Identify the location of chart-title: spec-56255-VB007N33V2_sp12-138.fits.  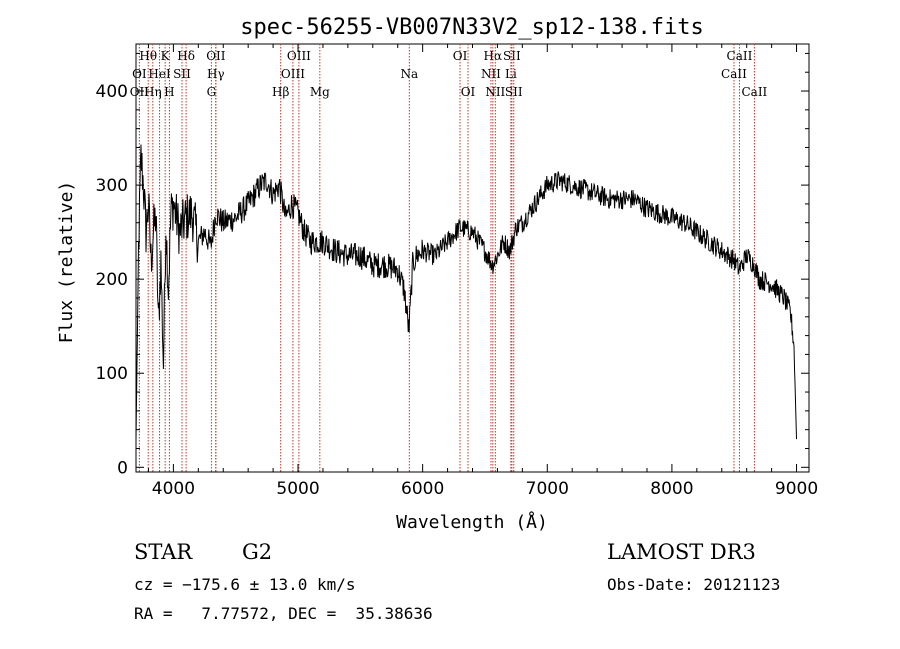
(472, 27).